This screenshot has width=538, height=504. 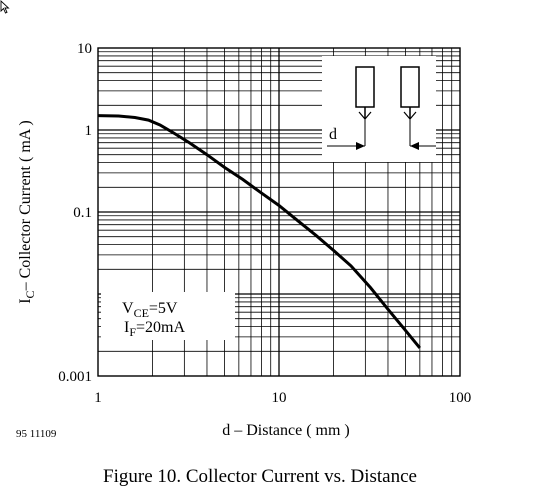 What do you see at coordinates (27, 212) in the screenshot?
I see `y-axis-label: IC– Collector Current ( mA )` at bounding box center [27, 212].